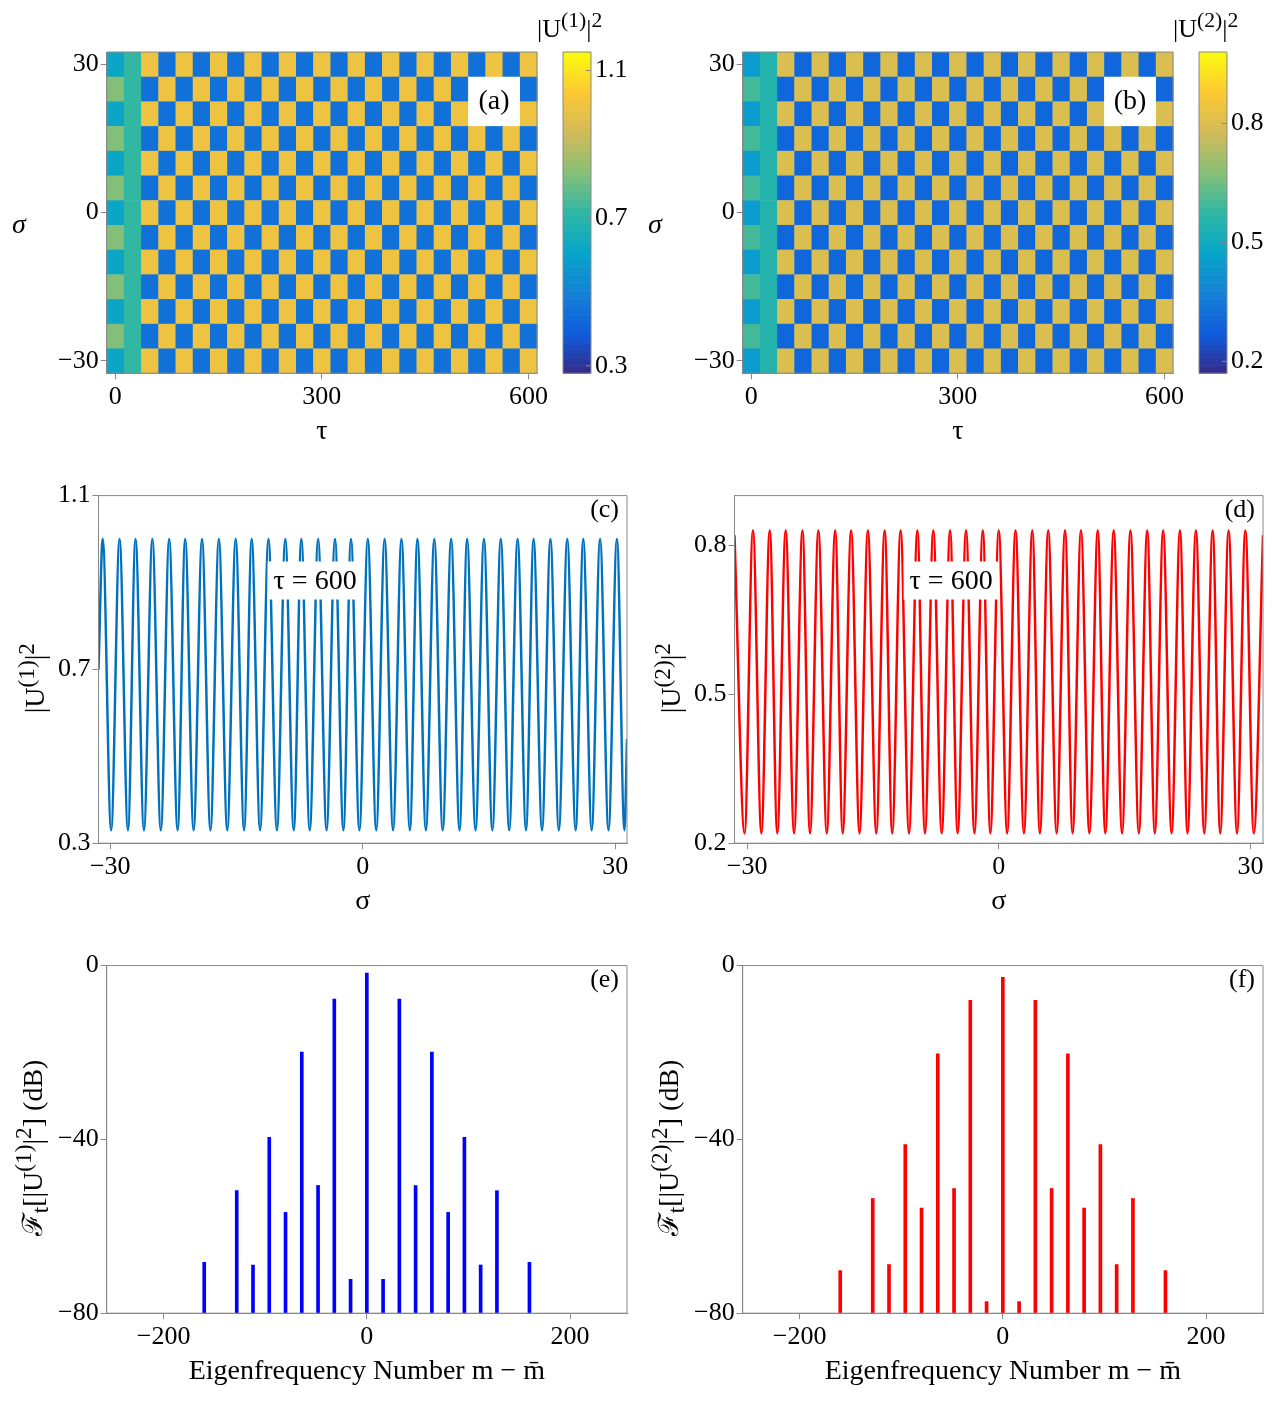  Describe the element at coordinates (1239, 509) in the screenshot. I see `annotation: (d)` at that location.